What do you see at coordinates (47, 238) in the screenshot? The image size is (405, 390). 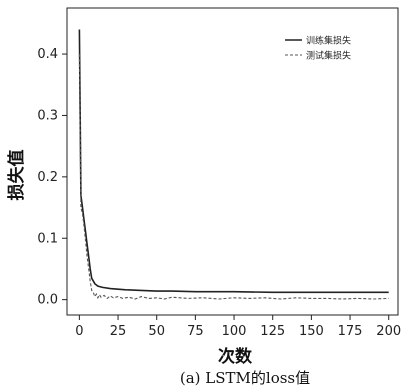 I see `y-tick-label: 0.1` at bounding box center [47, 238].